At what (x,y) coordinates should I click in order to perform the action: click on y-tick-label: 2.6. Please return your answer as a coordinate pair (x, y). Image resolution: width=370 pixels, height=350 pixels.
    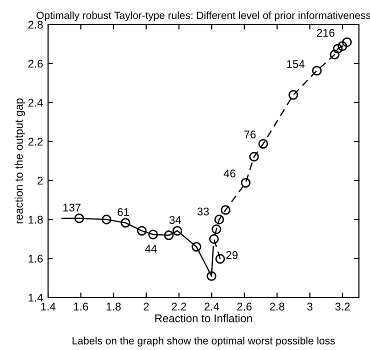
    Looking at the image, I should click on (35, 64).